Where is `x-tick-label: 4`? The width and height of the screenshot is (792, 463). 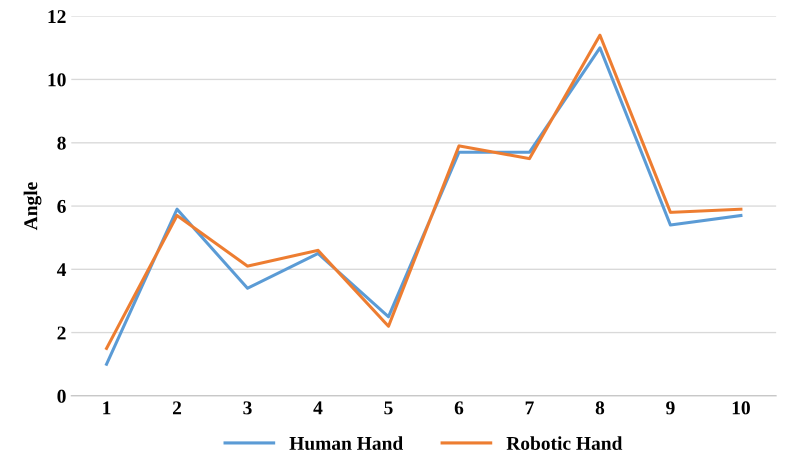
x-tick-label: 4 is located at coordinates (317, 407).